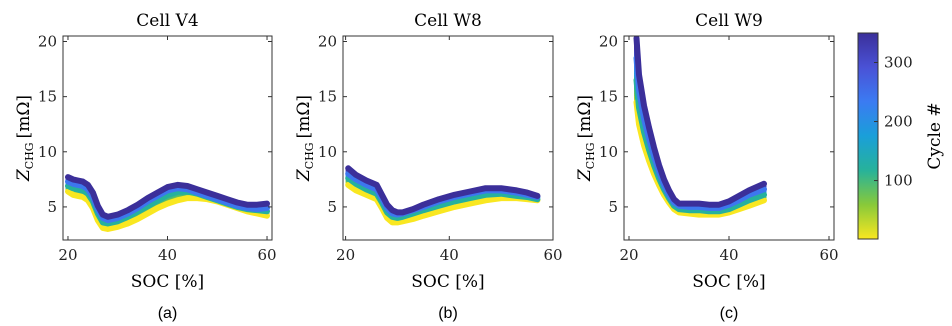 Image resolution: width=952 pixels, height=326 pixels. I want to click on colorbar-tick-label: 300, so click(898, 63).